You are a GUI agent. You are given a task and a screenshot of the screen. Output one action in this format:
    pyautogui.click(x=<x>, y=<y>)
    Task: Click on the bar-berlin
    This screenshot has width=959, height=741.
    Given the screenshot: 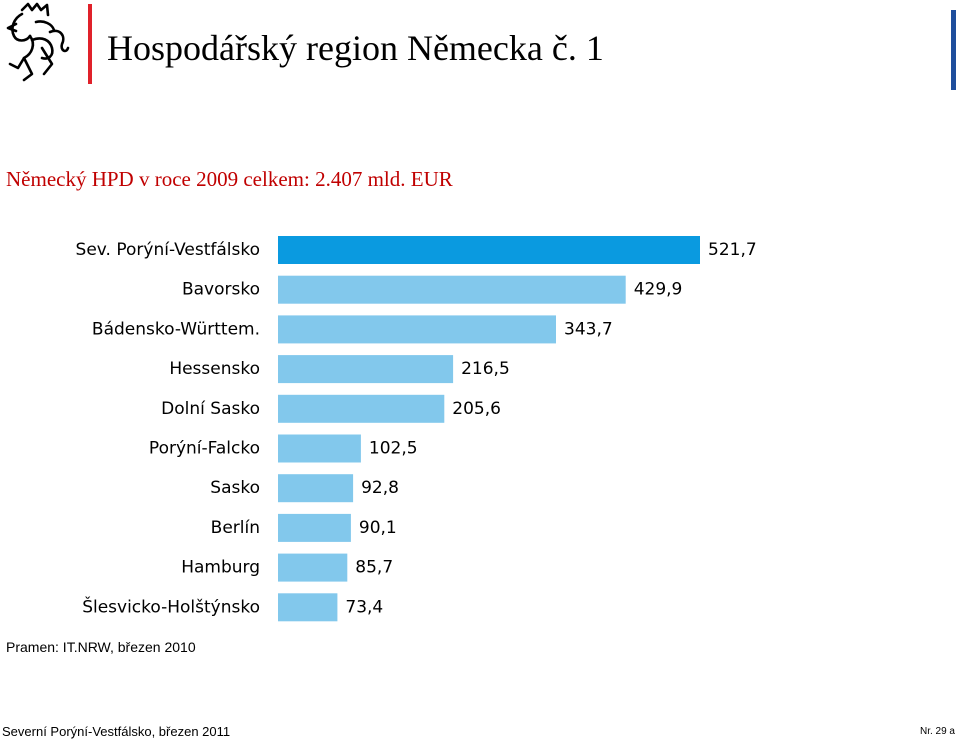 What is the action you would take?
    pyautogui.click(x=314, y=527)
    